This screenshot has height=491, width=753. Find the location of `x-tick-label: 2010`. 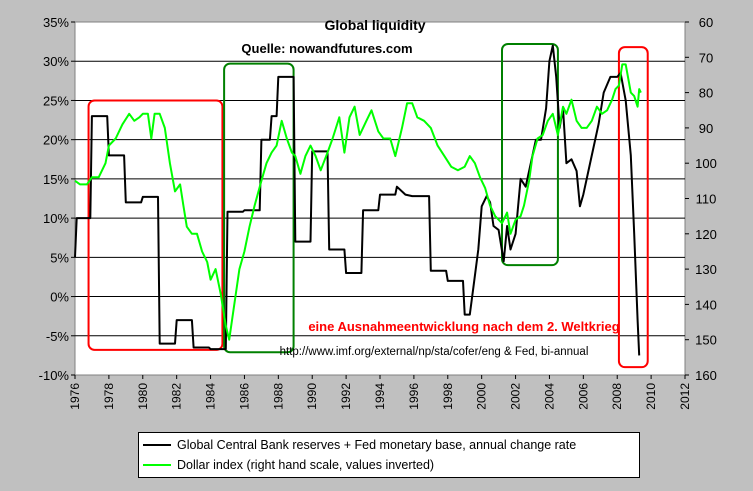

x-tick-label: 2010 is located at coordinates (651, 396).